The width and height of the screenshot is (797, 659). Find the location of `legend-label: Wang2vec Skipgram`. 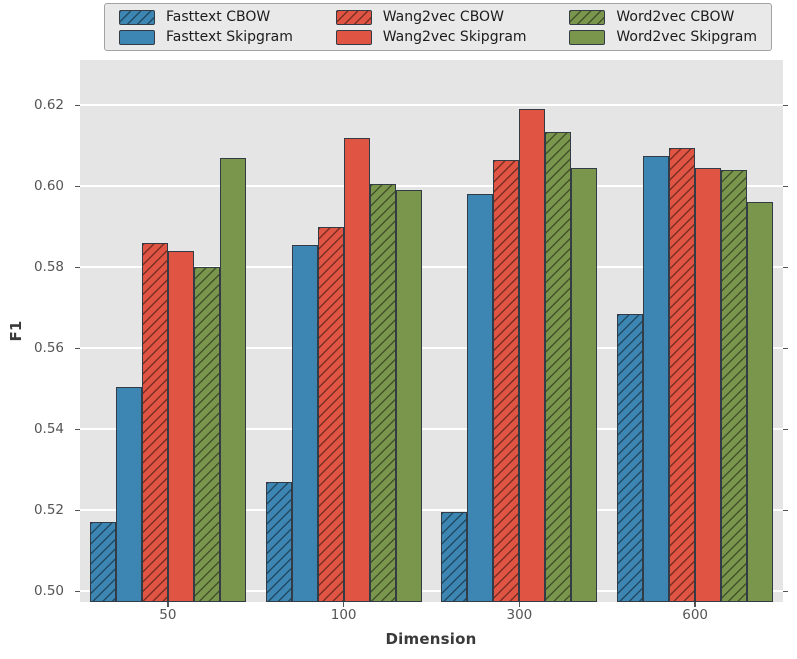

legend-label: Wang2vec Skipgram is located at coordinates (454, 37).